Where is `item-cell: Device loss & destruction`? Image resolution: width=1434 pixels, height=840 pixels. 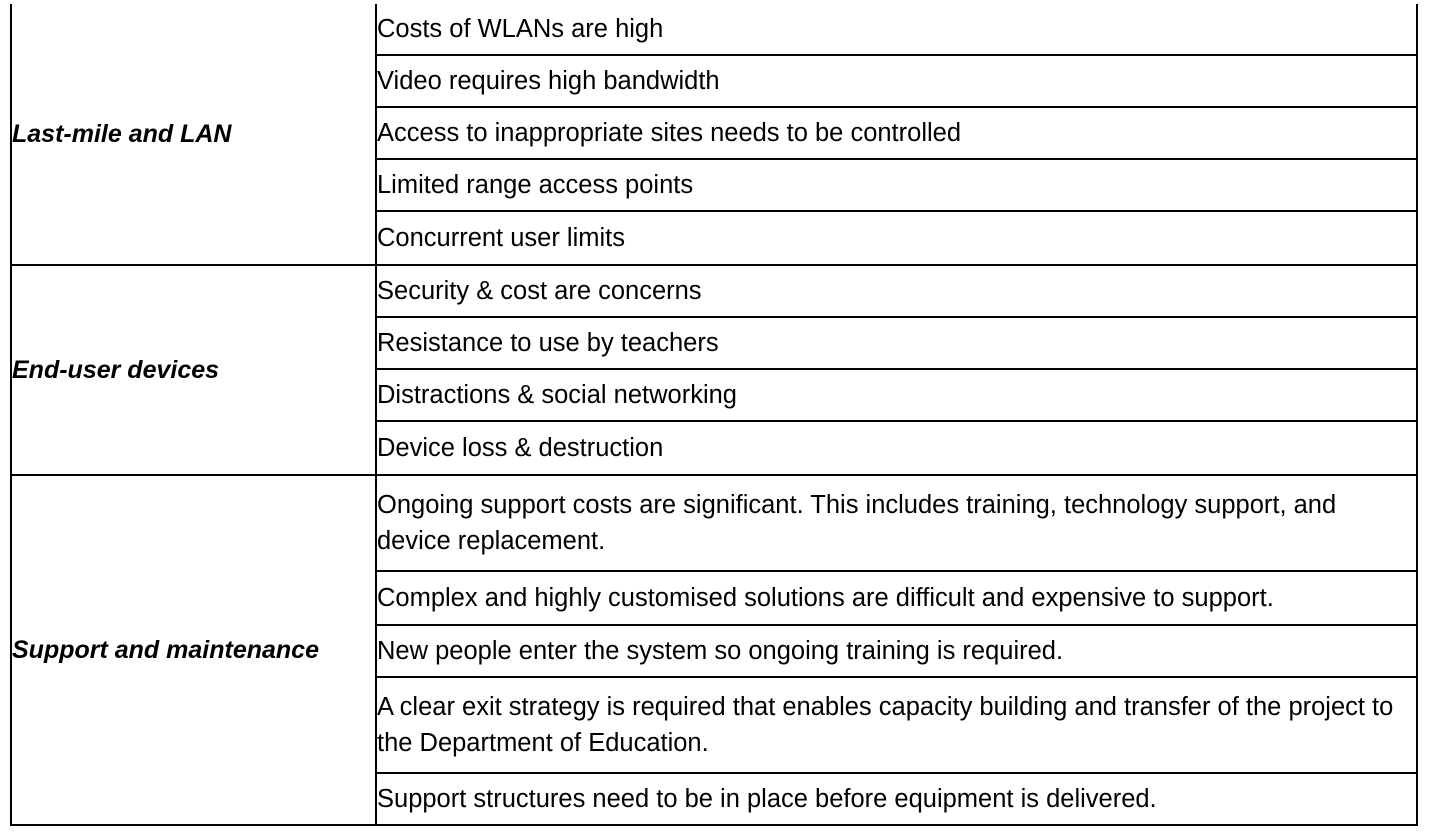 item-cell: Device loss & destruction is located at coordinates (896, 448).